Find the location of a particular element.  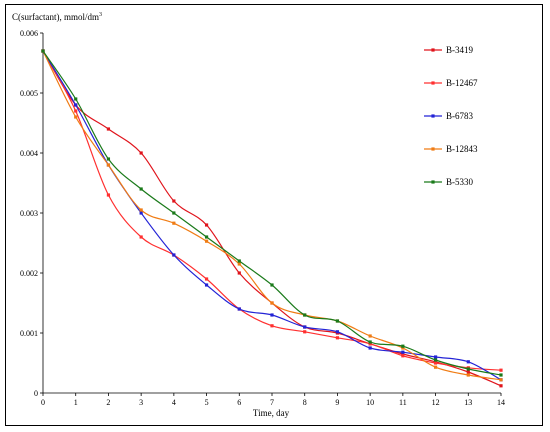

x-tick-label: 8 is located at coordinates (305, 402).